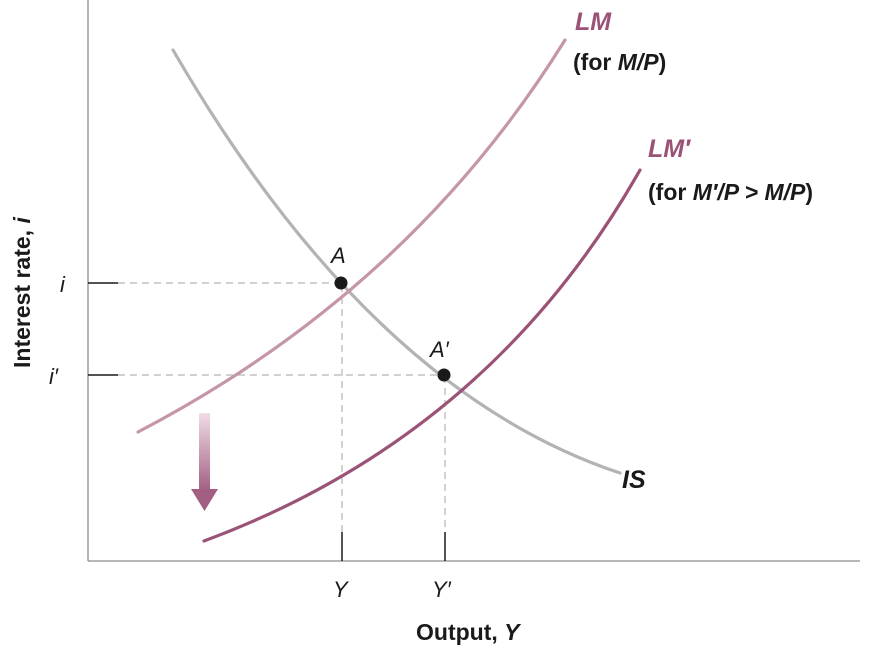 The width and height of the screenshot is (885, 659). What do you see at coordinates (469, 632) in the screenshot?
I see `x-axis-title: Output, Y` at bounding box center [469, 632].